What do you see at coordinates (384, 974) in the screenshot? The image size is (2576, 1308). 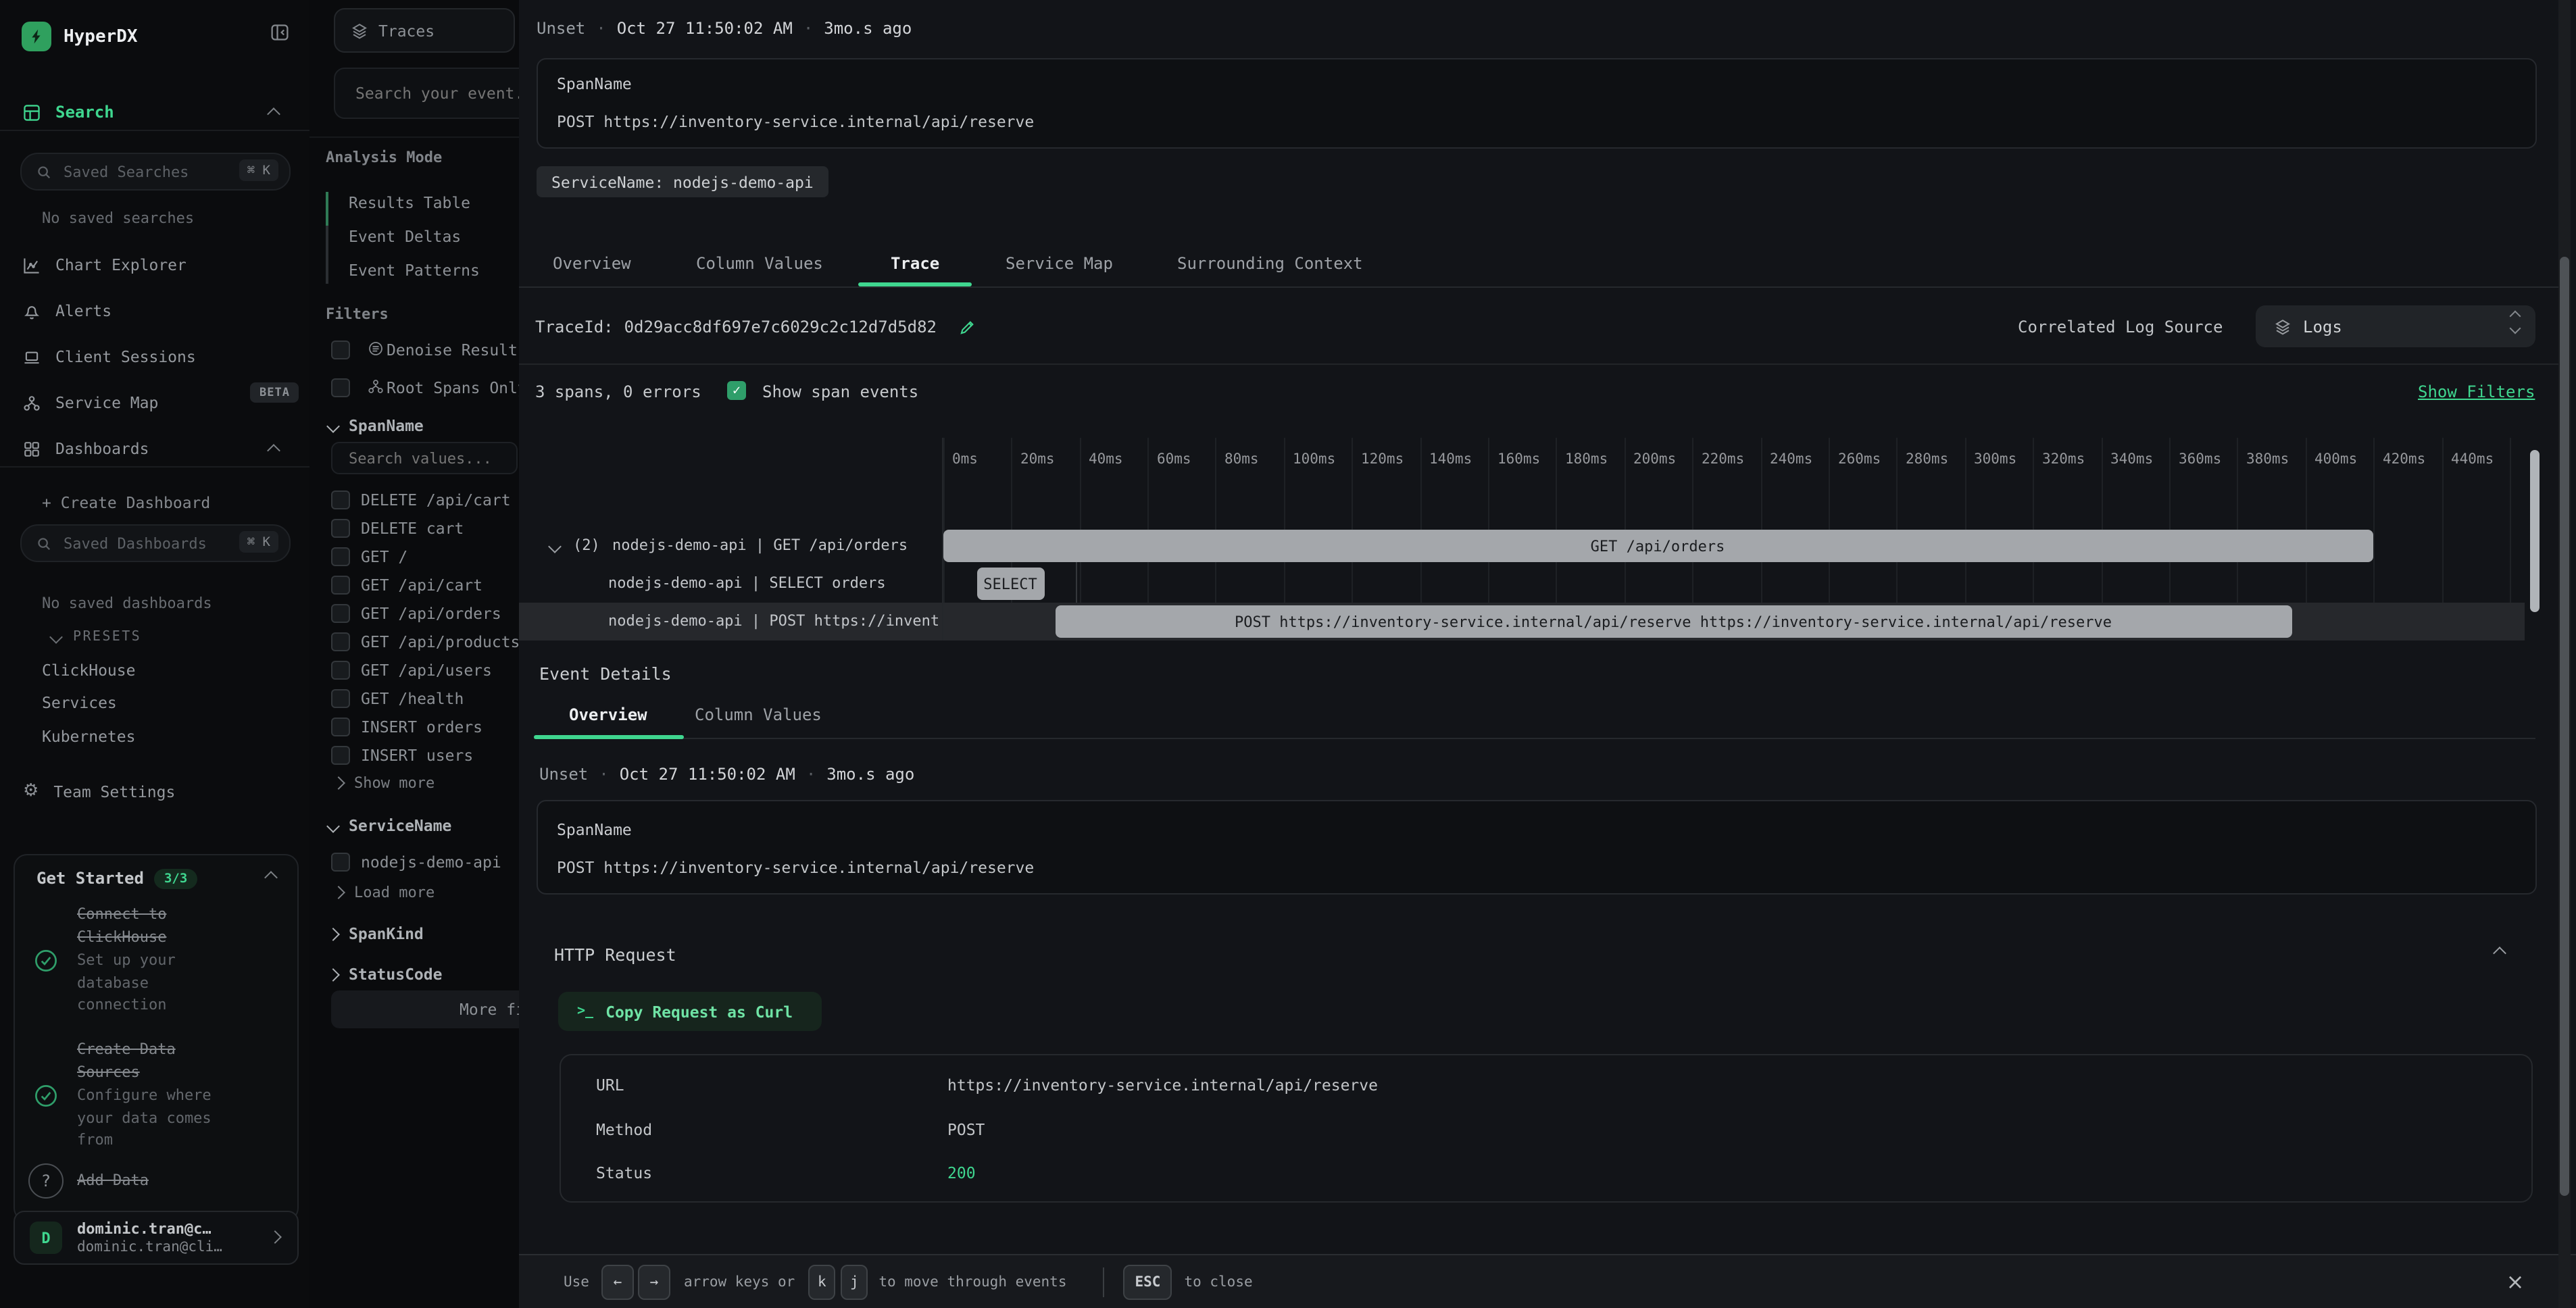 I see `statuscode-group-header: StatusCode` at bounding box center [384, 974].